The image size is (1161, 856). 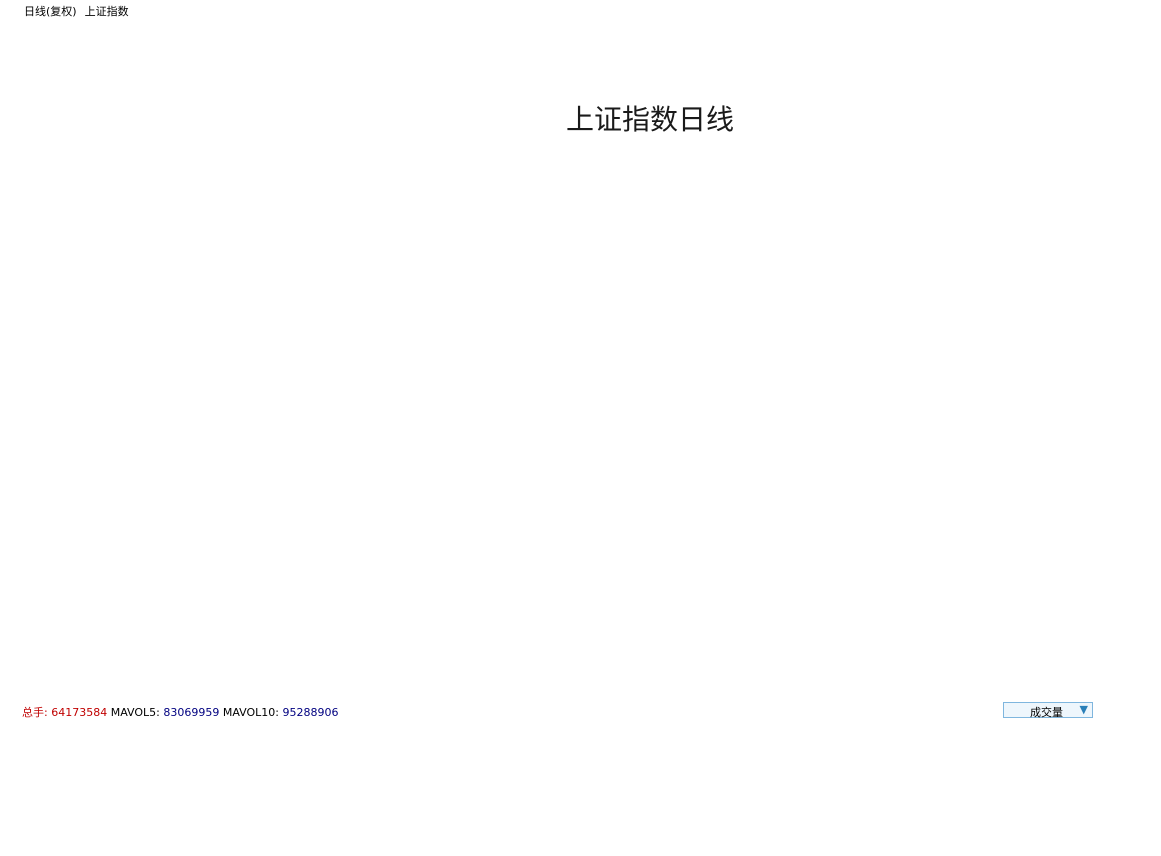 What do you see at coordinates (1083, 709) in the screenshot?
I see `chevron-down-icon: ▼` at bounding box center [1083, 709].